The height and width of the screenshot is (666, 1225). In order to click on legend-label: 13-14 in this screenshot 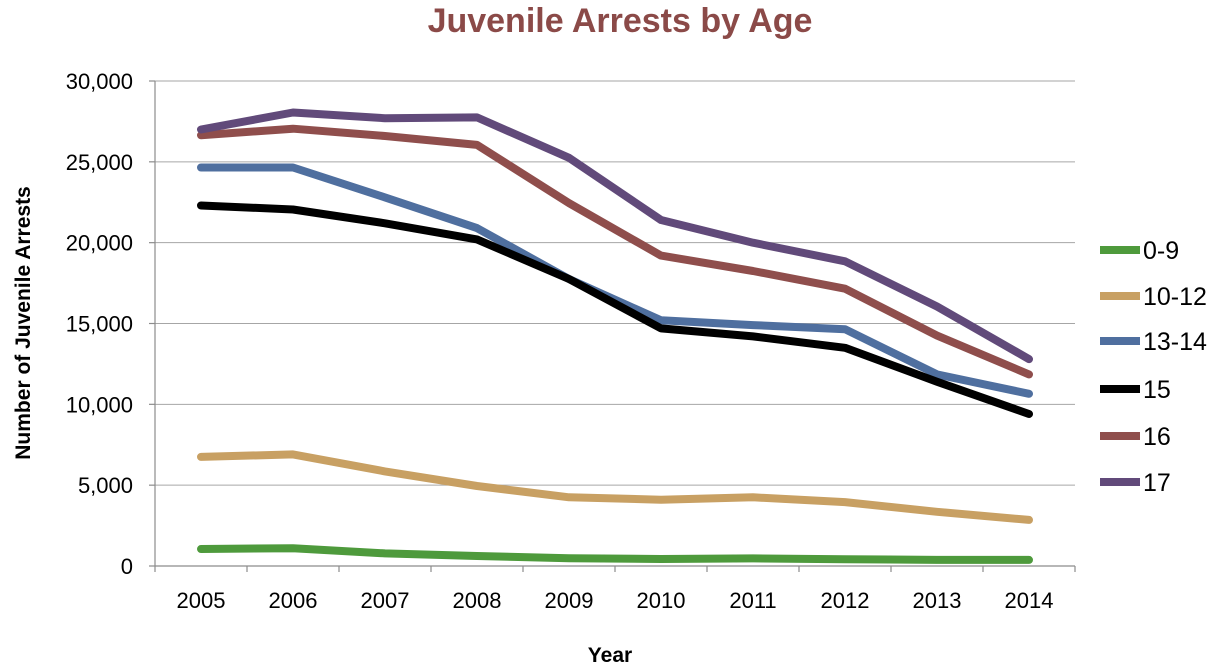, I will do `click(1175, 342)`.